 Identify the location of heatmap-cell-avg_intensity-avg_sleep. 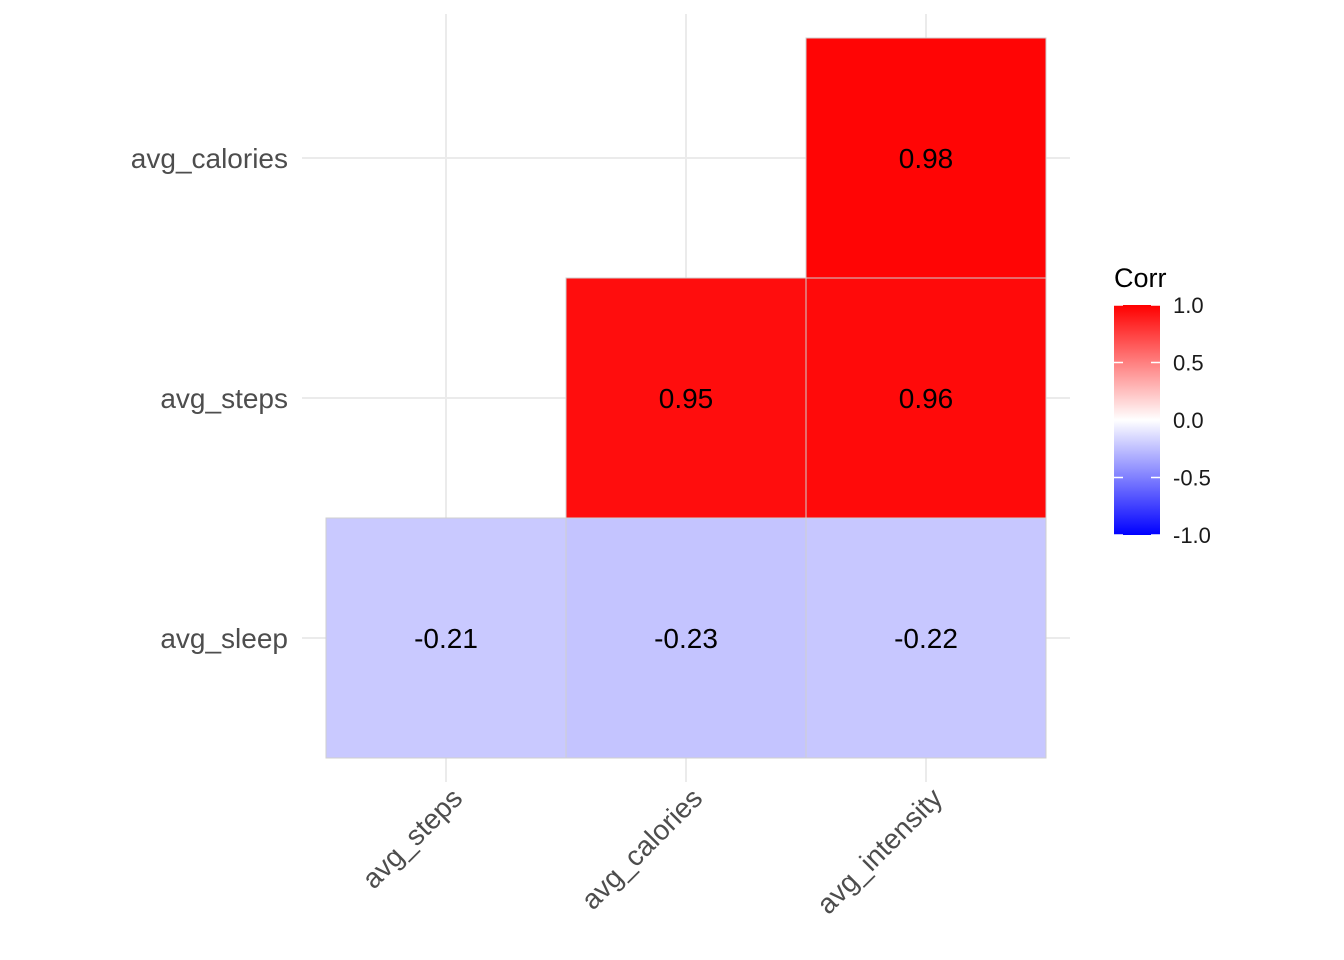
(926, 638).